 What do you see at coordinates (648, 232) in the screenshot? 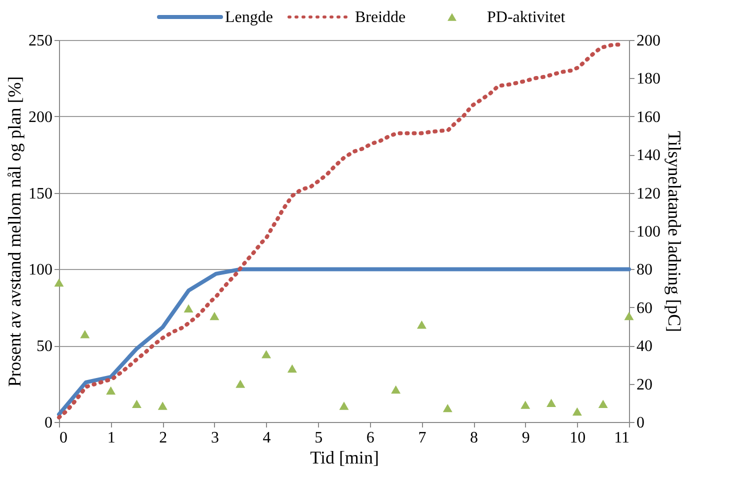
I see `y2-tick-label: 100` at bounding box center [648, 232].